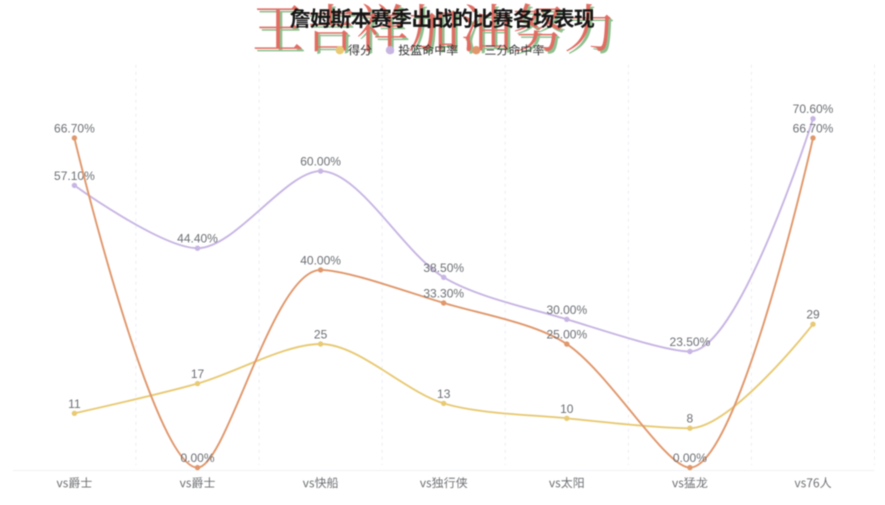  Describe the element at coordinates (320, 260) in the screenshot. I see `svg-text: 40.00%` at that location.